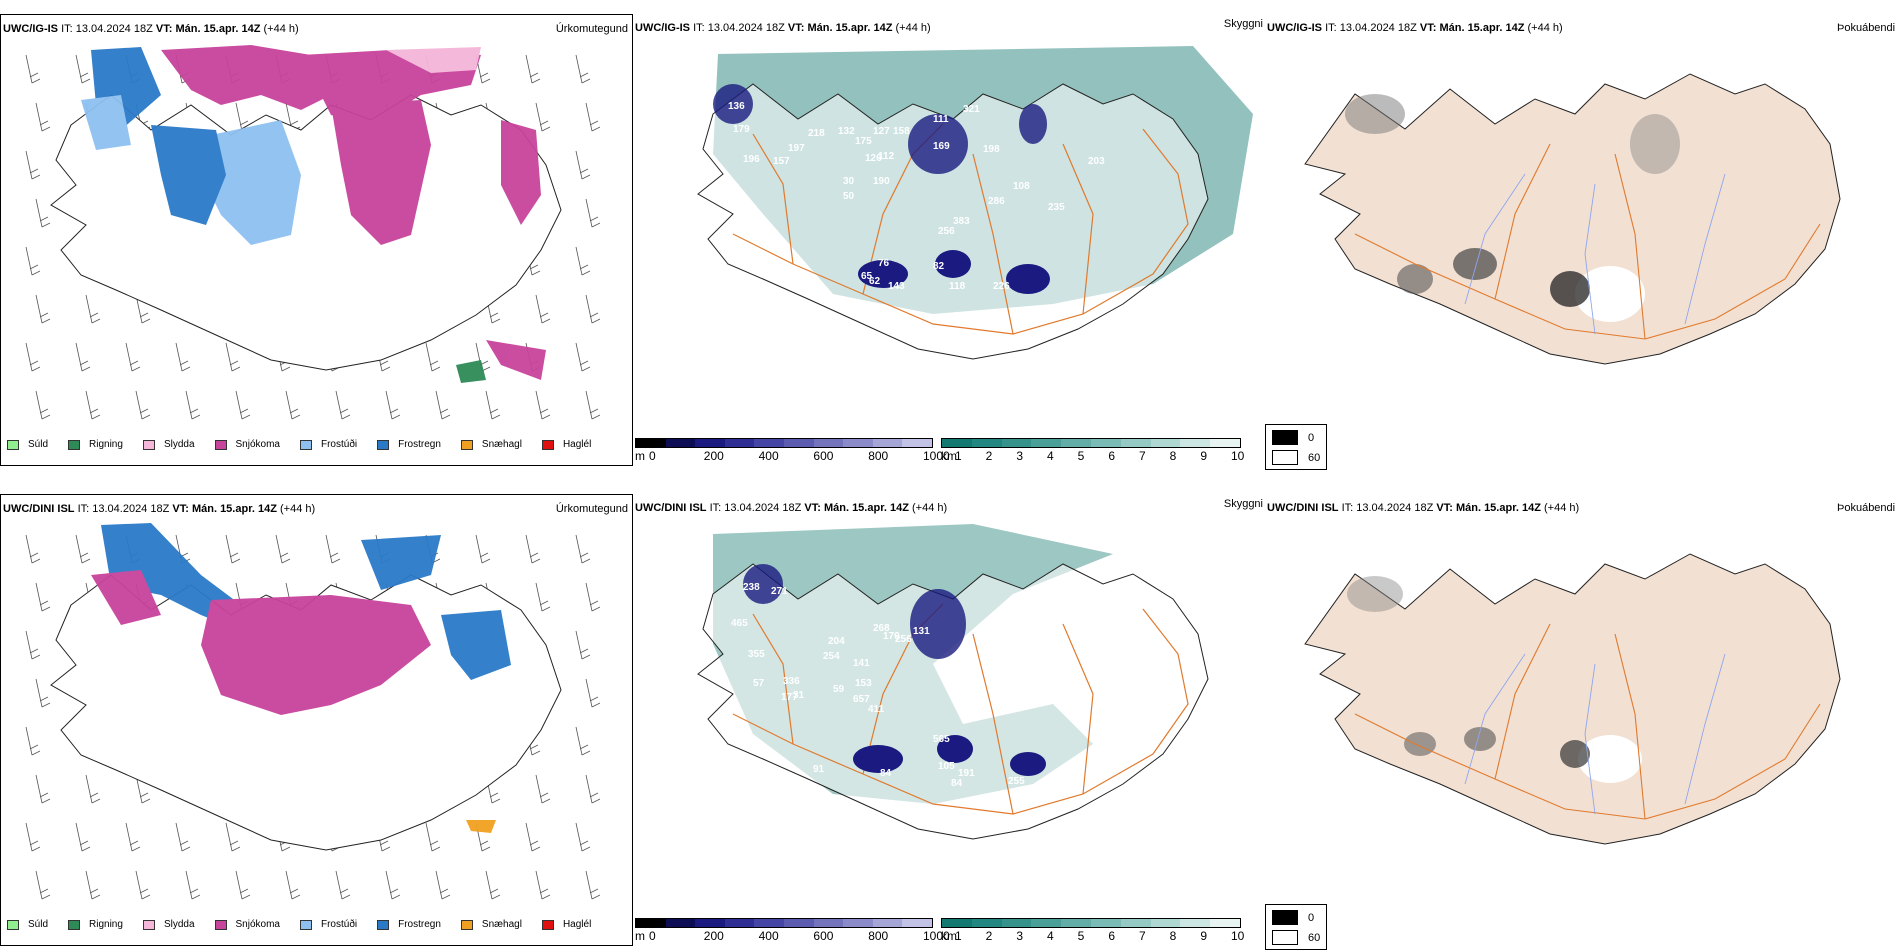 The image size is (1900, 950). I want to click on cloud-base-label: 141, so click(861, 663).